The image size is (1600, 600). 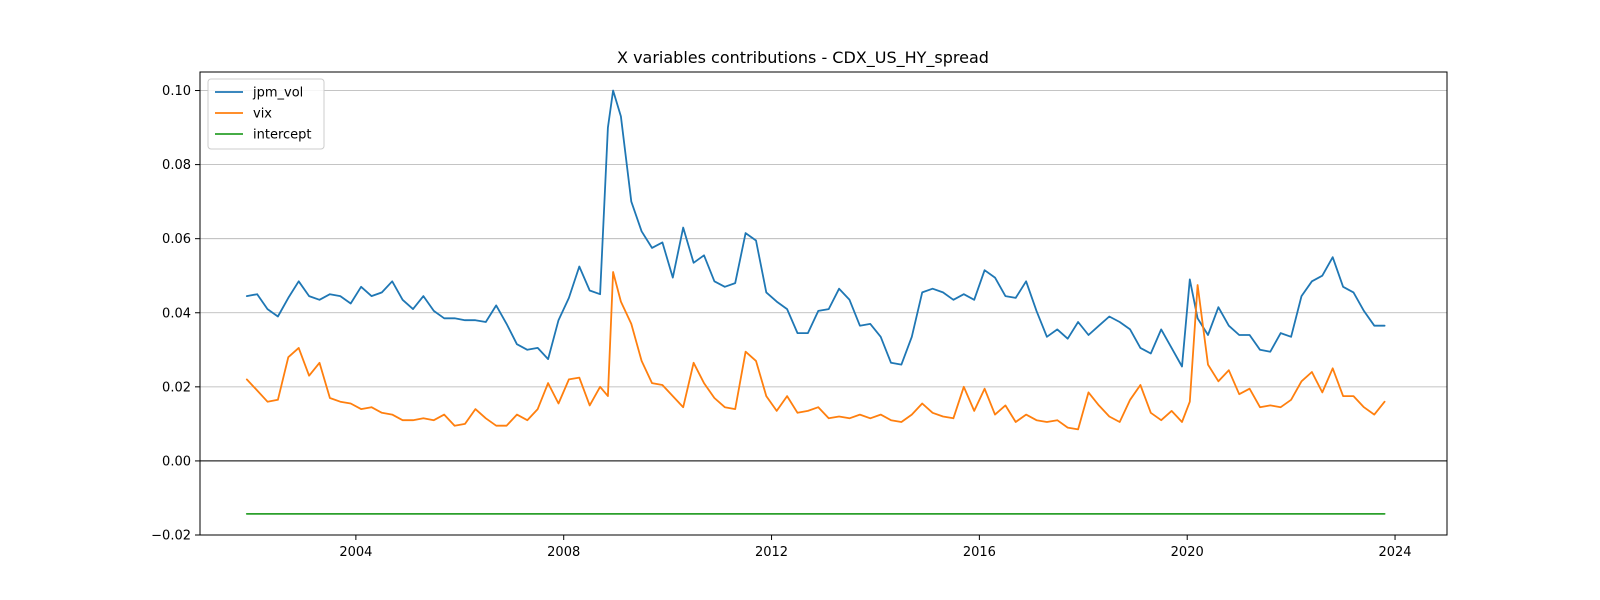 What do you see at coordinates (262, 114) in the screenshot?
I see `legend-label-vix: vix` at bounding box center [262, 114].